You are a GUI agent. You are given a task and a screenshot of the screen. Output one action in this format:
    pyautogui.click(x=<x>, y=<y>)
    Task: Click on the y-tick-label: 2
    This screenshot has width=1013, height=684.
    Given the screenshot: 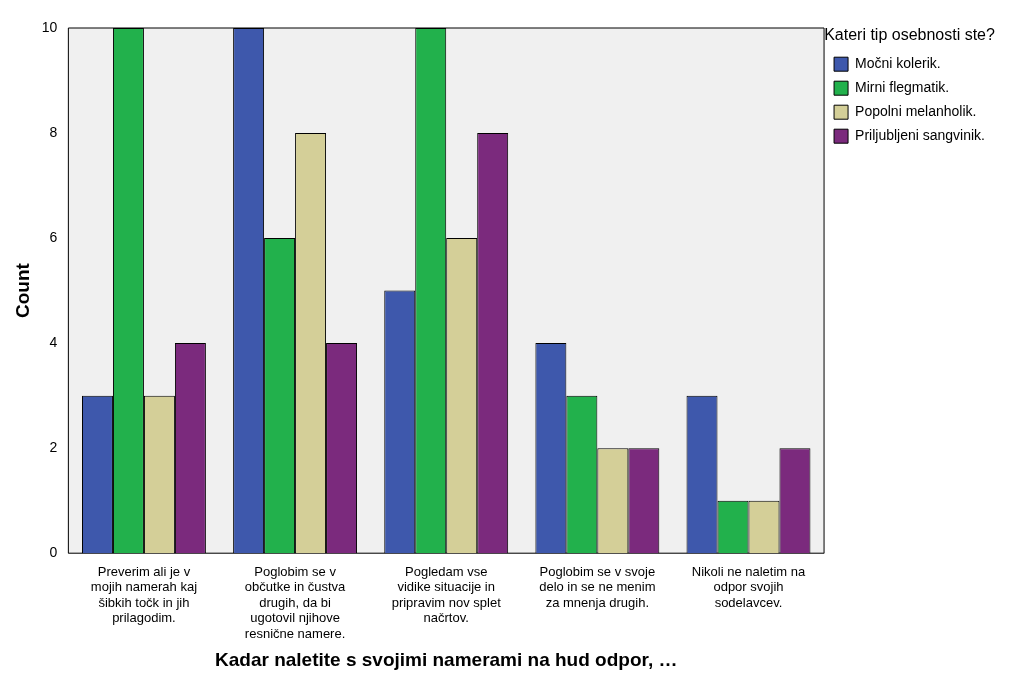 What is the action you would take?
    pyautogui.click(x=53, y=447)
    